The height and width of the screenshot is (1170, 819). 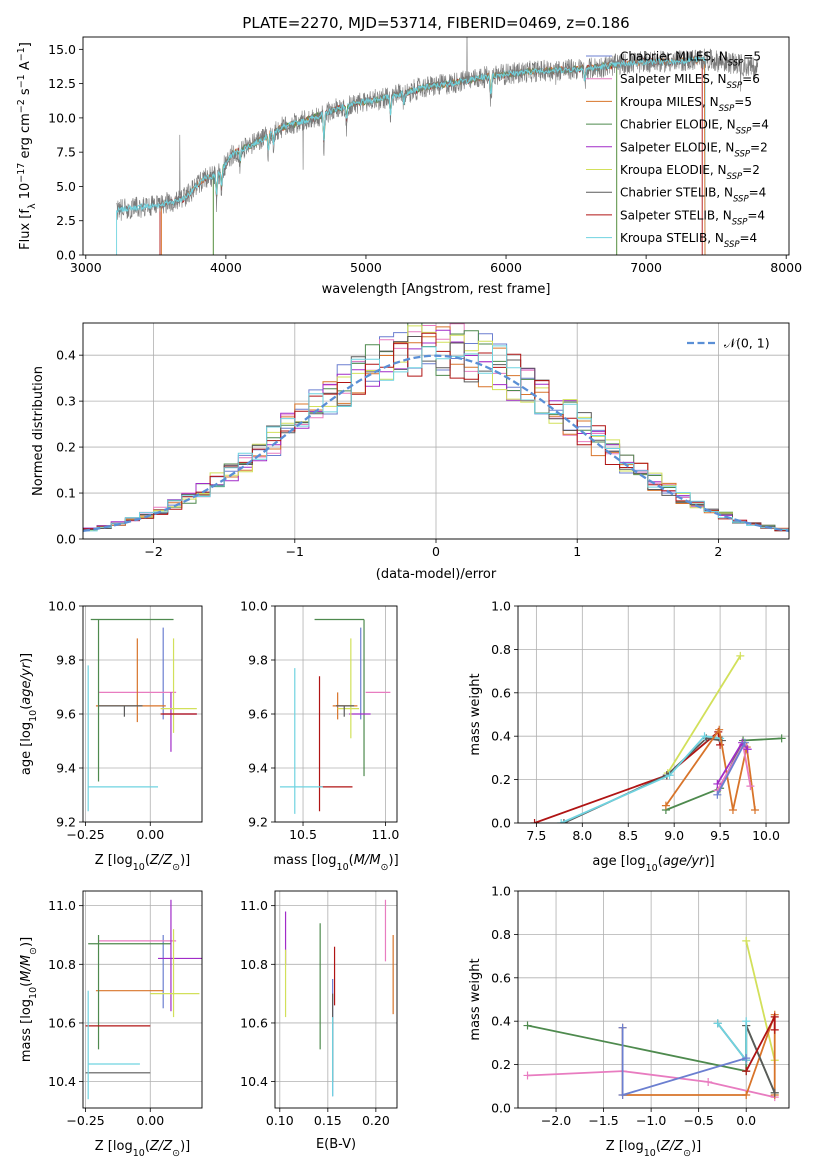 What do you see at coordinates (142, 999) in the screenshot?
I see `mass_vs_Z-grid` at bounding box center [142, 999].